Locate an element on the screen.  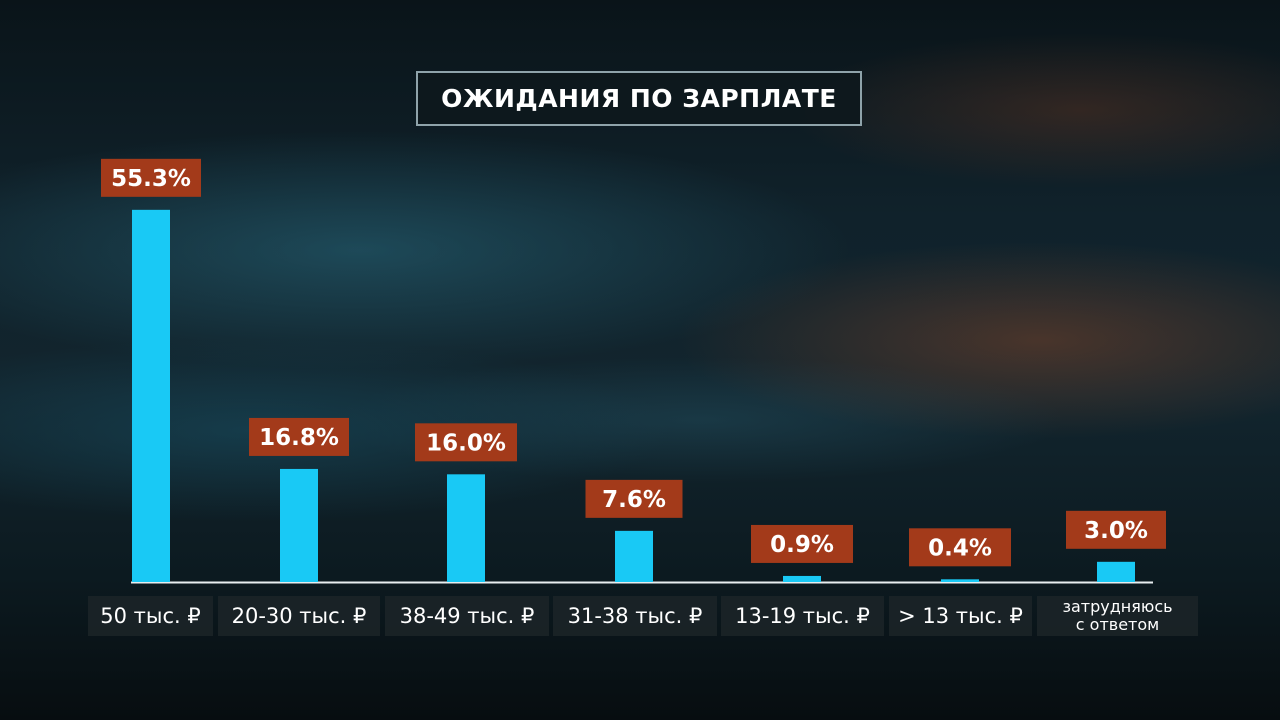
value-label: 16.0% is located at coordinates (466, 442).